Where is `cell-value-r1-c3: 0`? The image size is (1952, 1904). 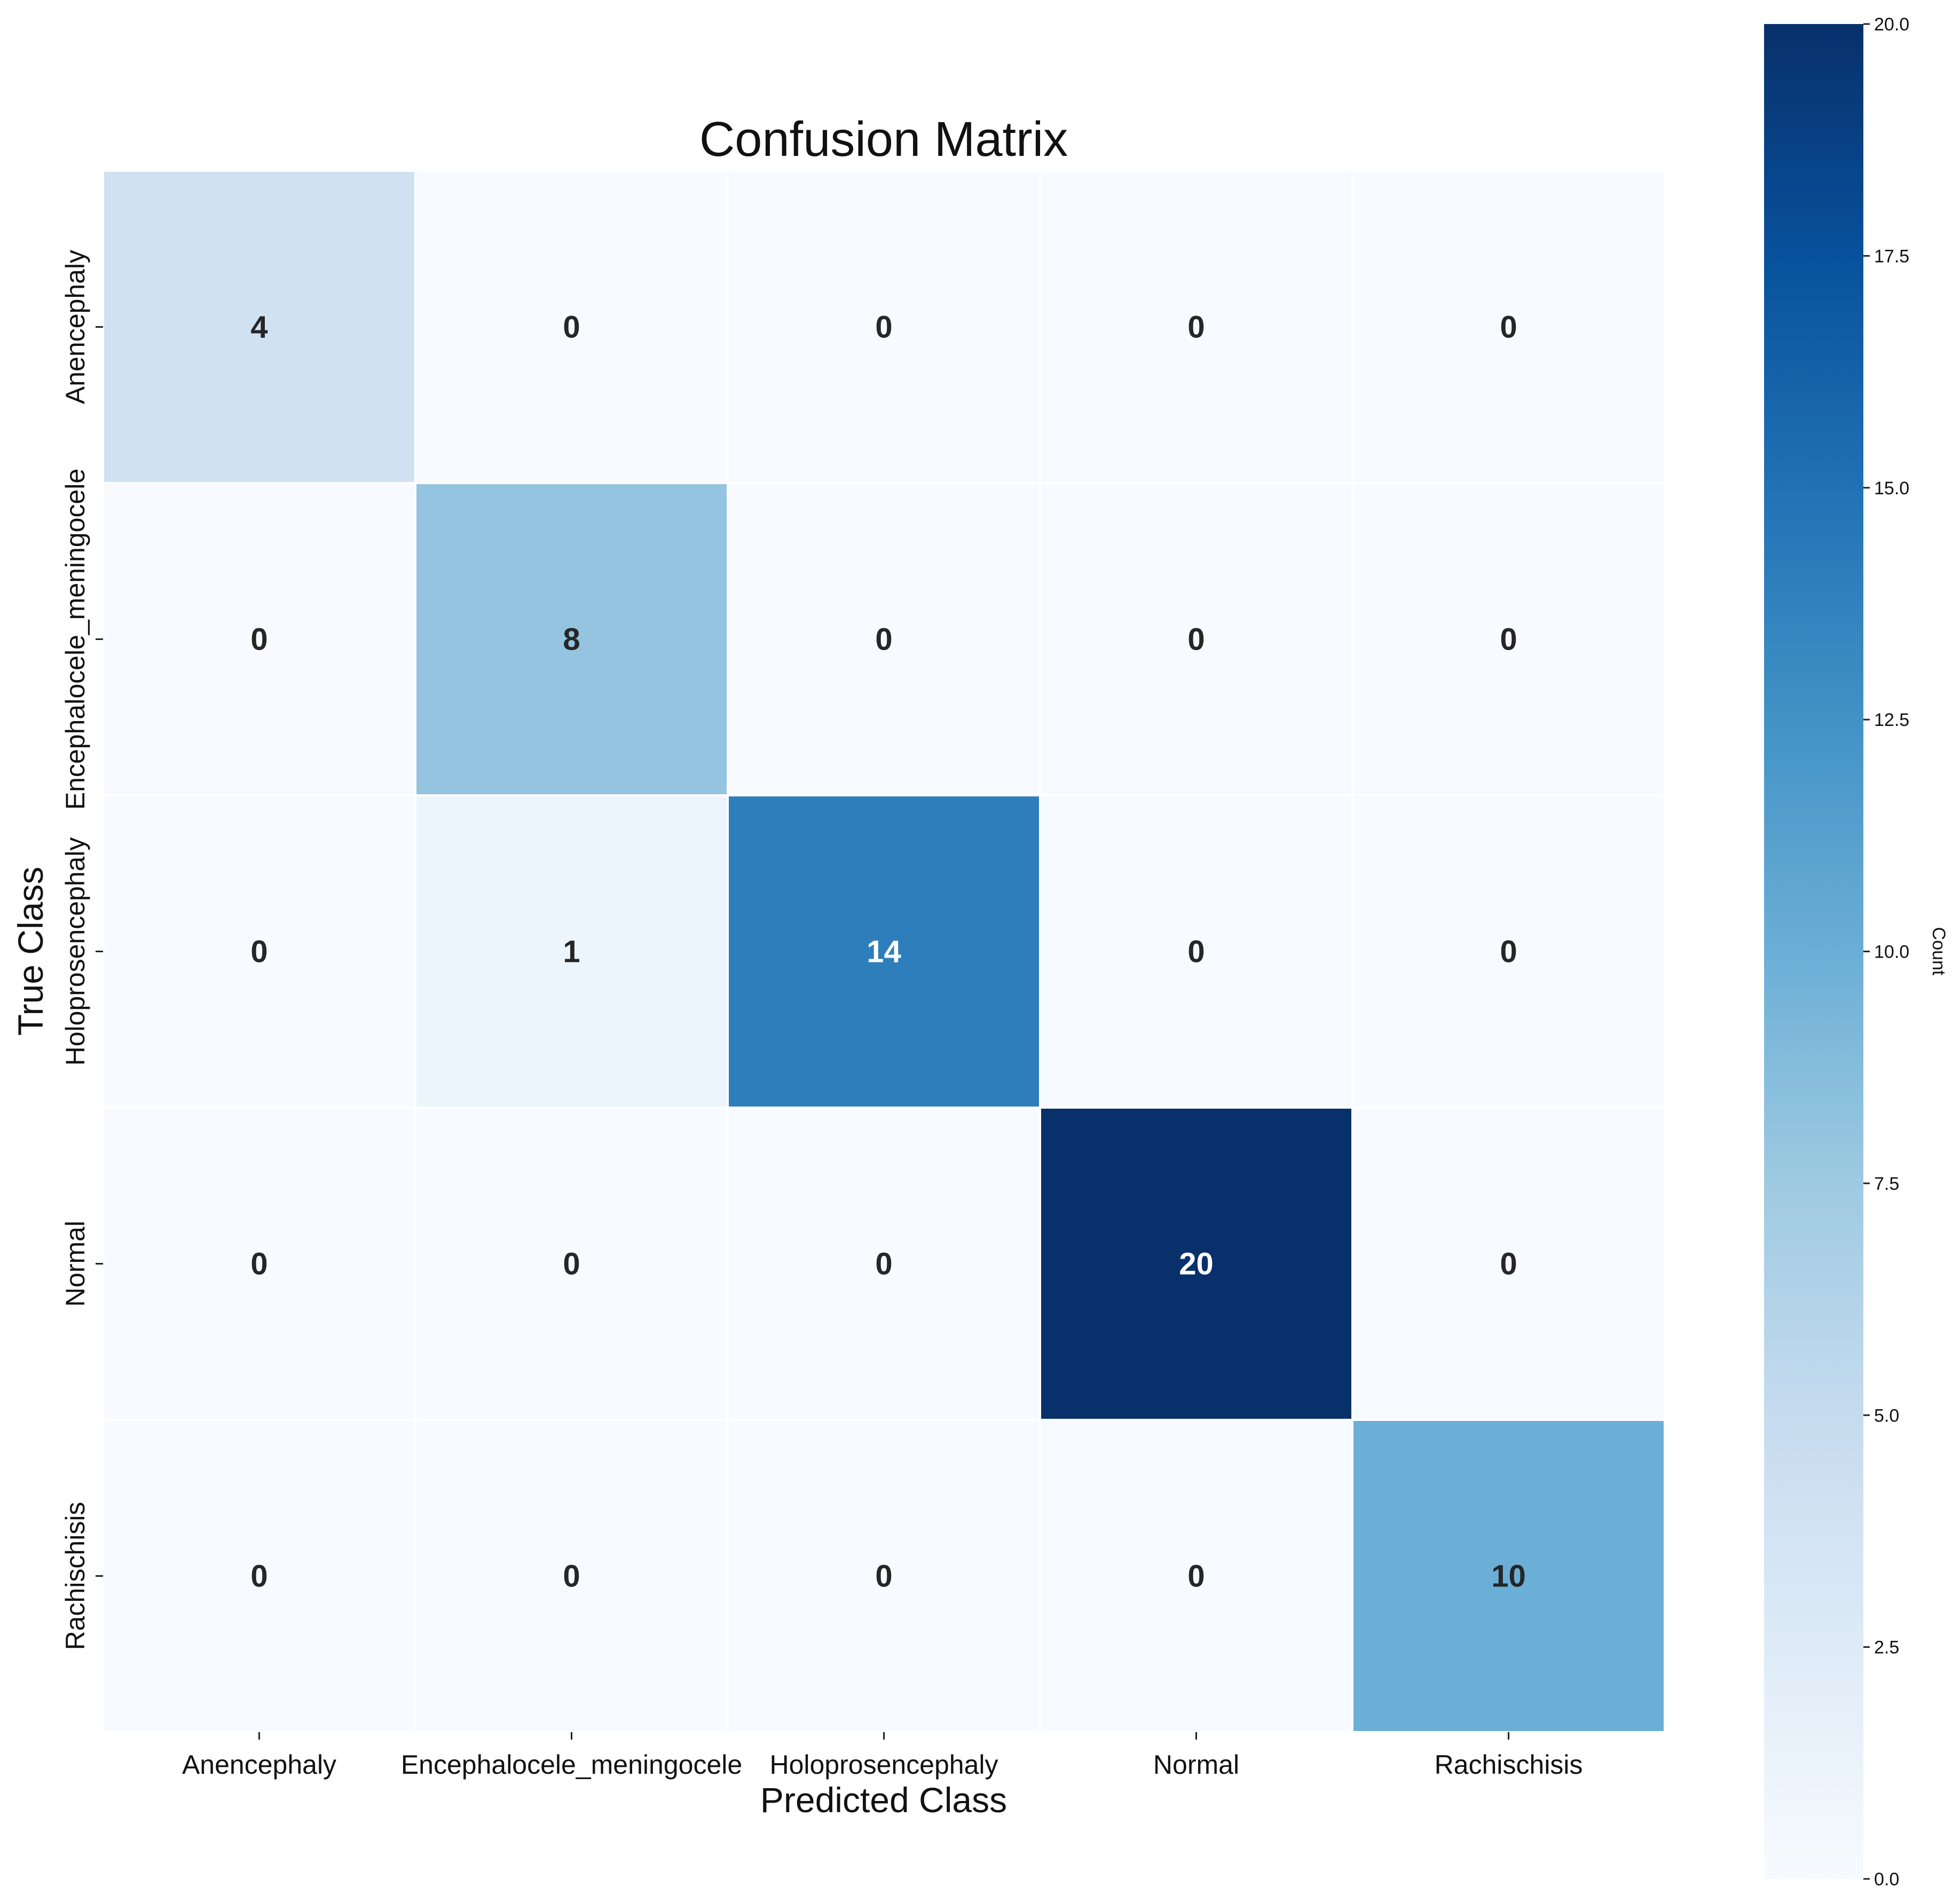
cell-value-r1-c3: 0 is located at coordinates (1196, 640).